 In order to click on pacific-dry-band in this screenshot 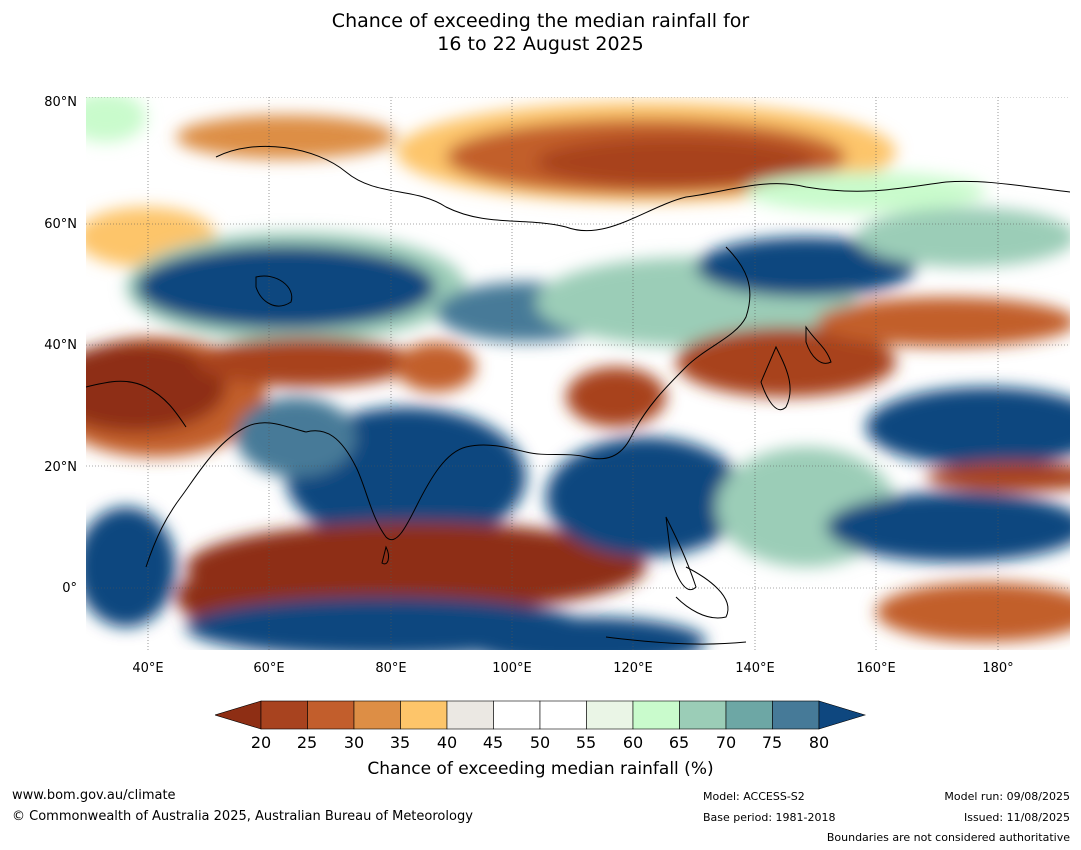, I will do `click(998, 477)`.